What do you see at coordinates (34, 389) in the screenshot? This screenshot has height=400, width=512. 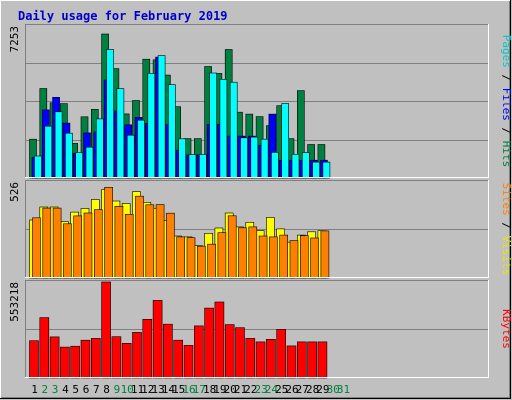 I see `x-tick-day-1: 1` at bounding box center [34, 389].